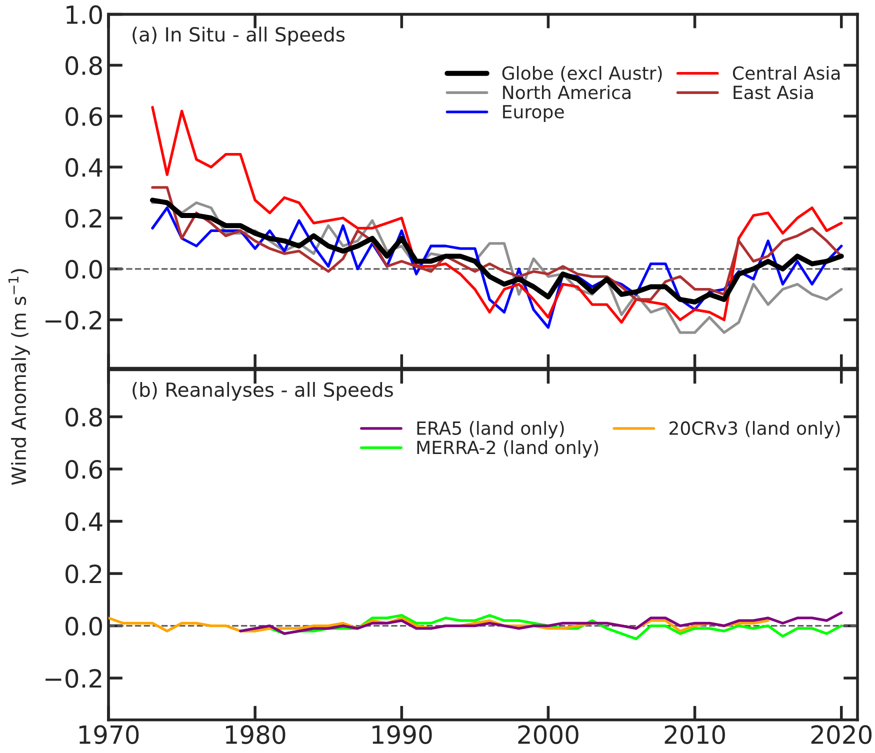  I want to click on legend-label: MERRA-2 (land only), so click(507, 449).